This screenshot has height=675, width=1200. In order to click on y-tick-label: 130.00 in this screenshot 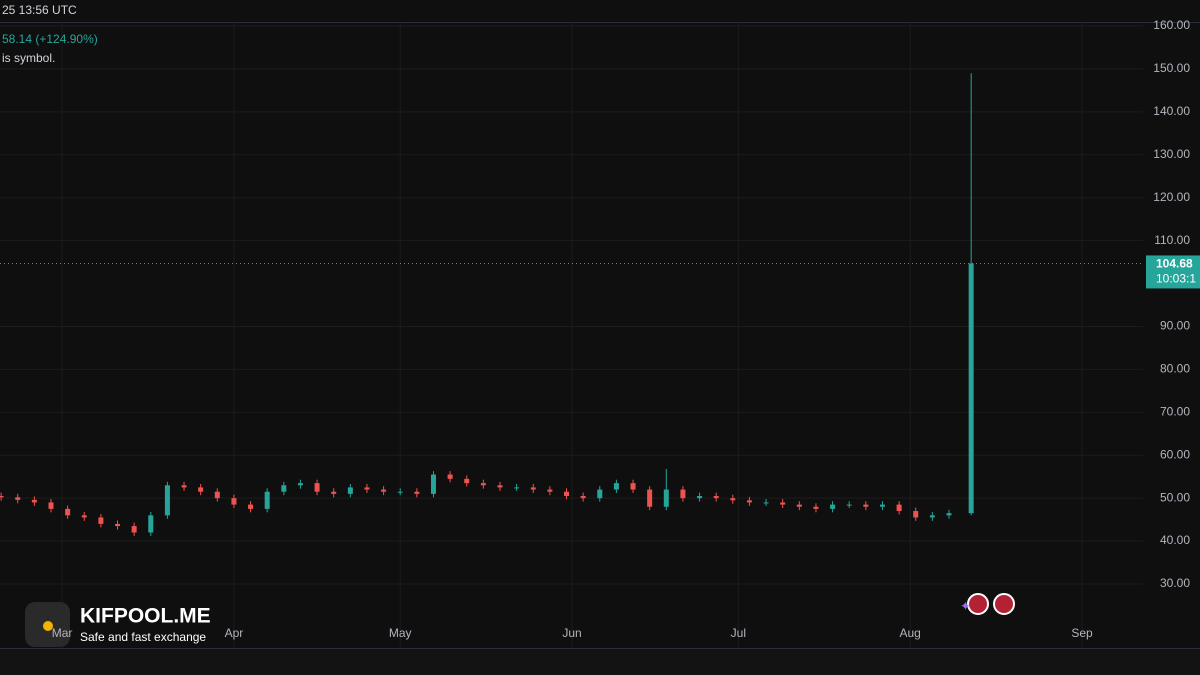, I will do `click(1171, 154)`.